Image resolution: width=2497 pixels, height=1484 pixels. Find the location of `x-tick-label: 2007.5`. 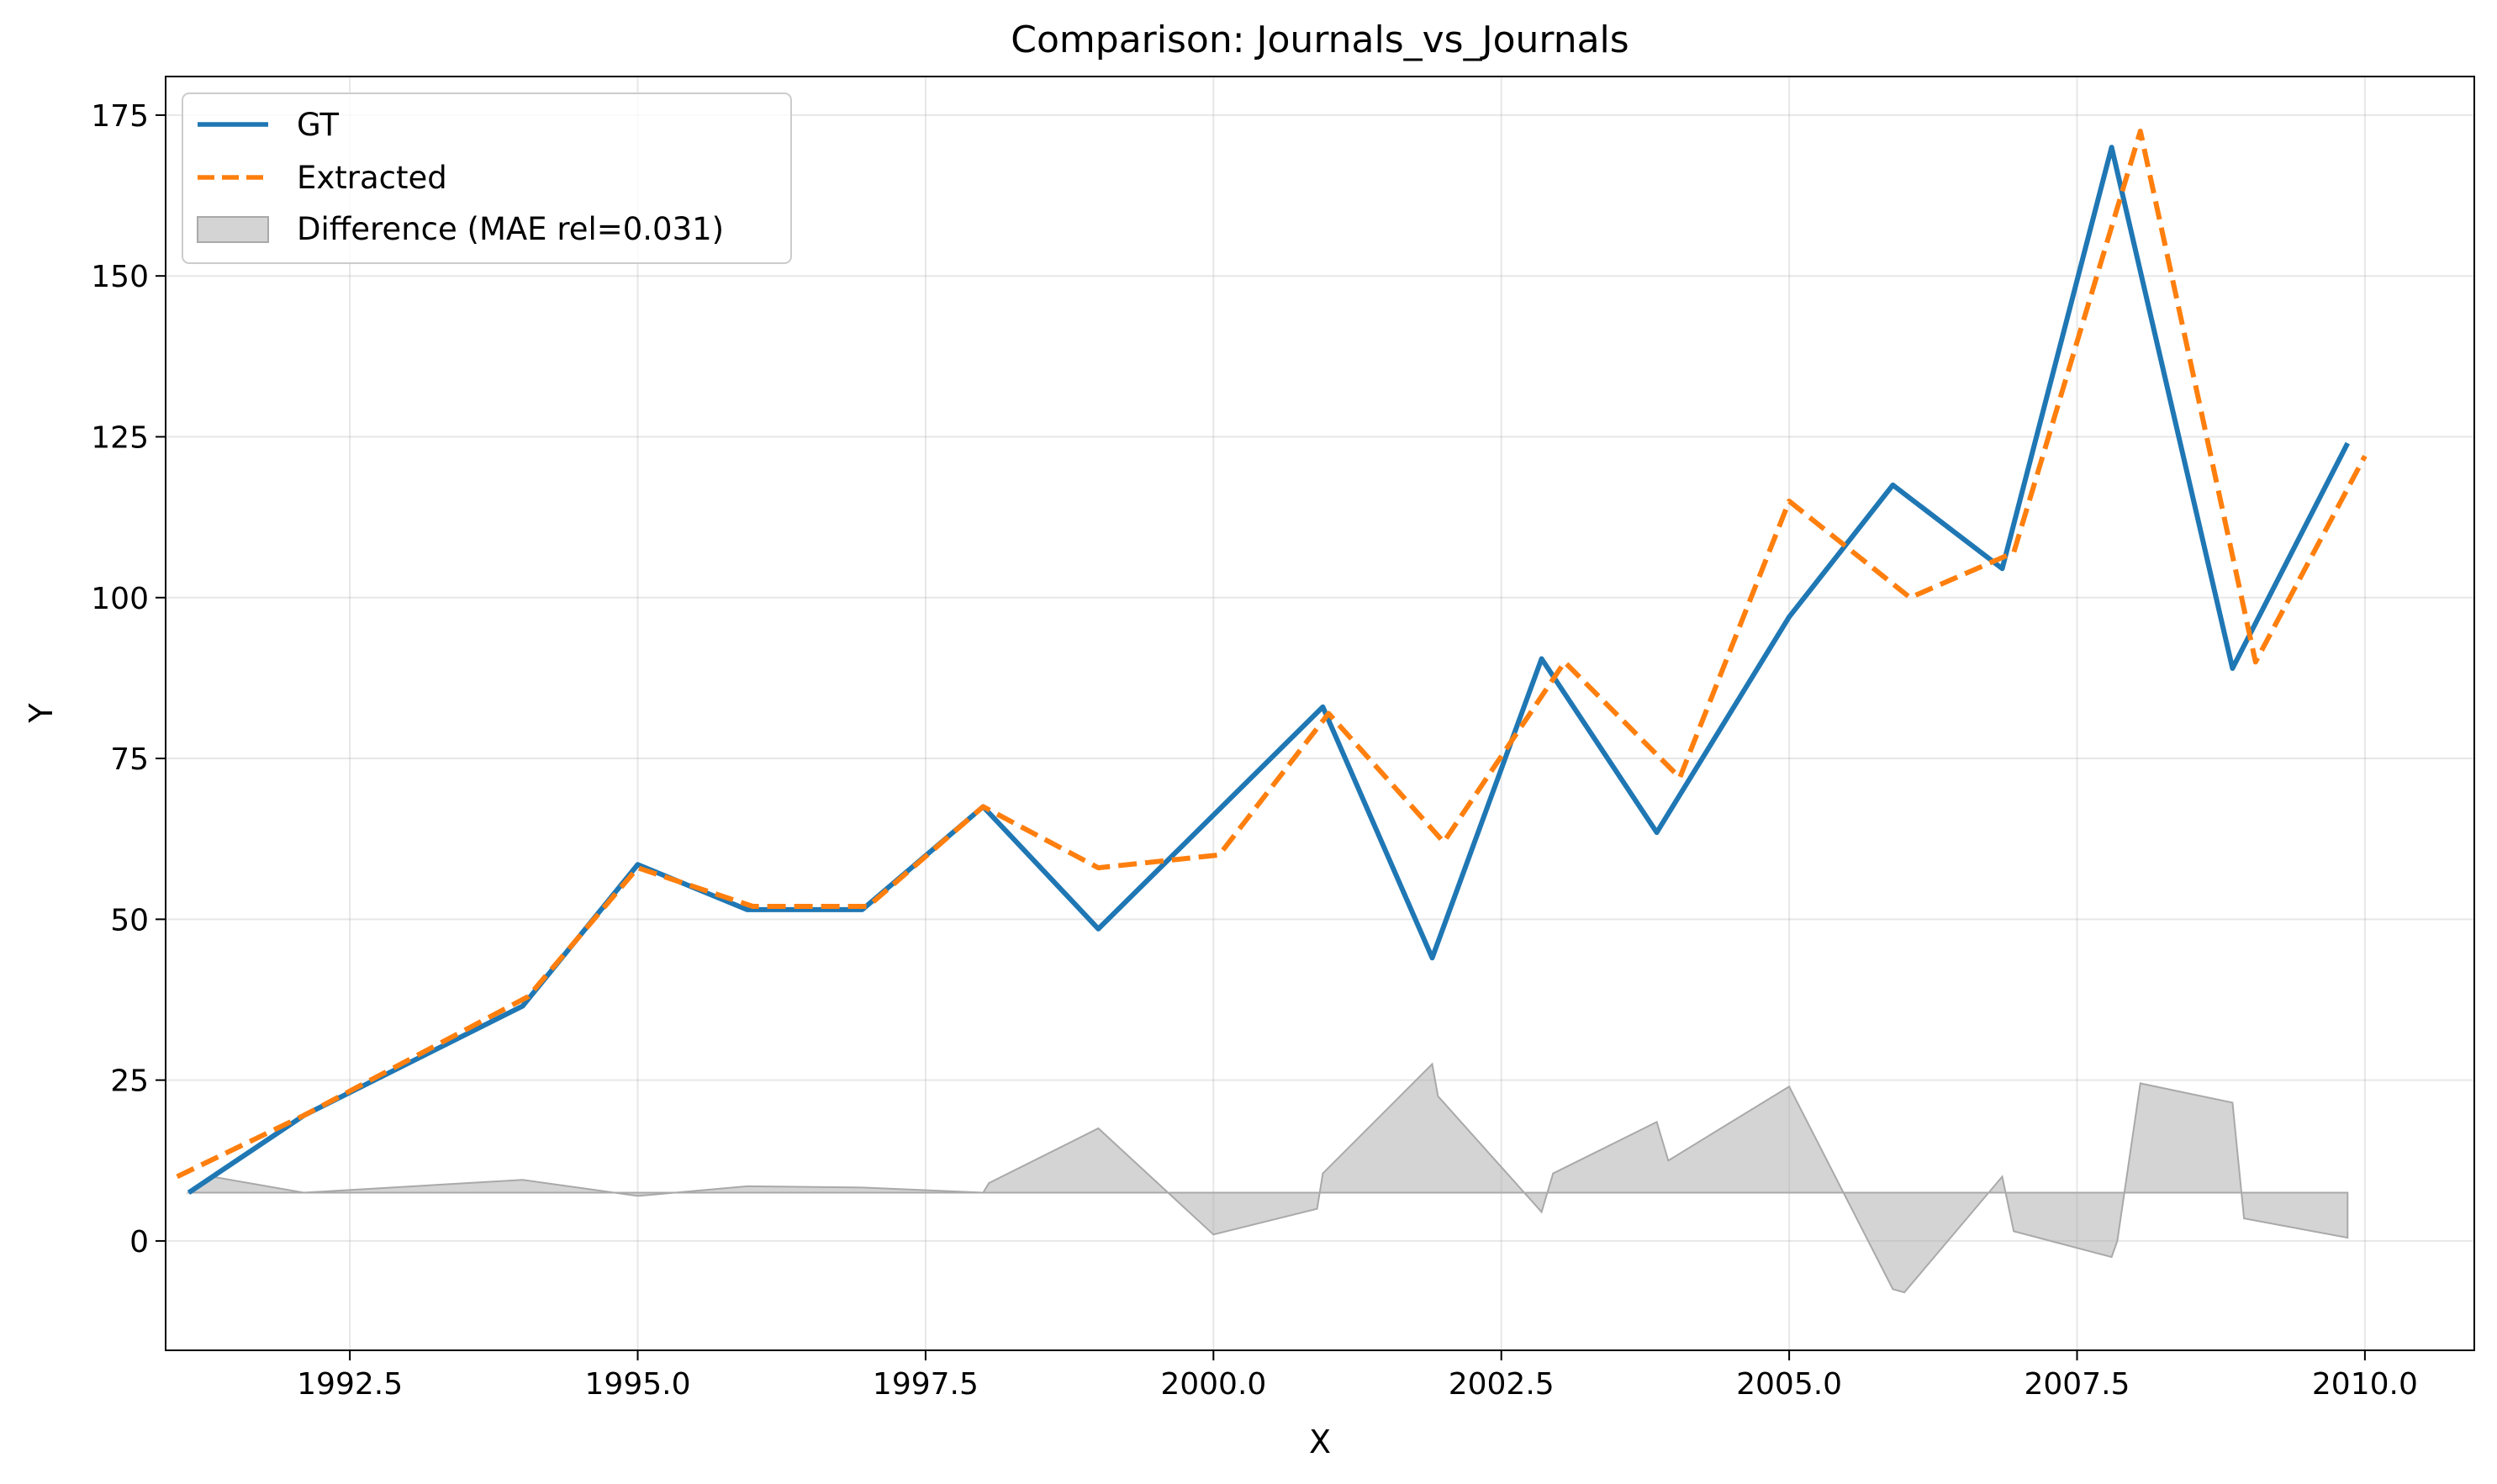

x-tick-label: 2007.5 is located at coordinates (2077, 1384).